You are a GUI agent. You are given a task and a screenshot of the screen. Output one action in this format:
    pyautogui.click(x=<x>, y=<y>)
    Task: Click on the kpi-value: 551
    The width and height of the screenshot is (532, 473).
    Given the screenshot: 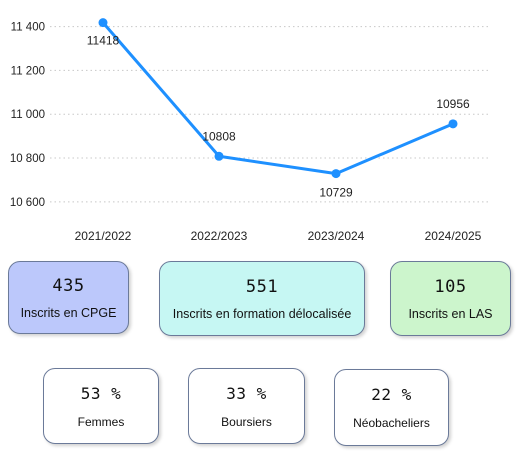 What is the action you would take?
    pyautogui.click(x=262, y=286)
    